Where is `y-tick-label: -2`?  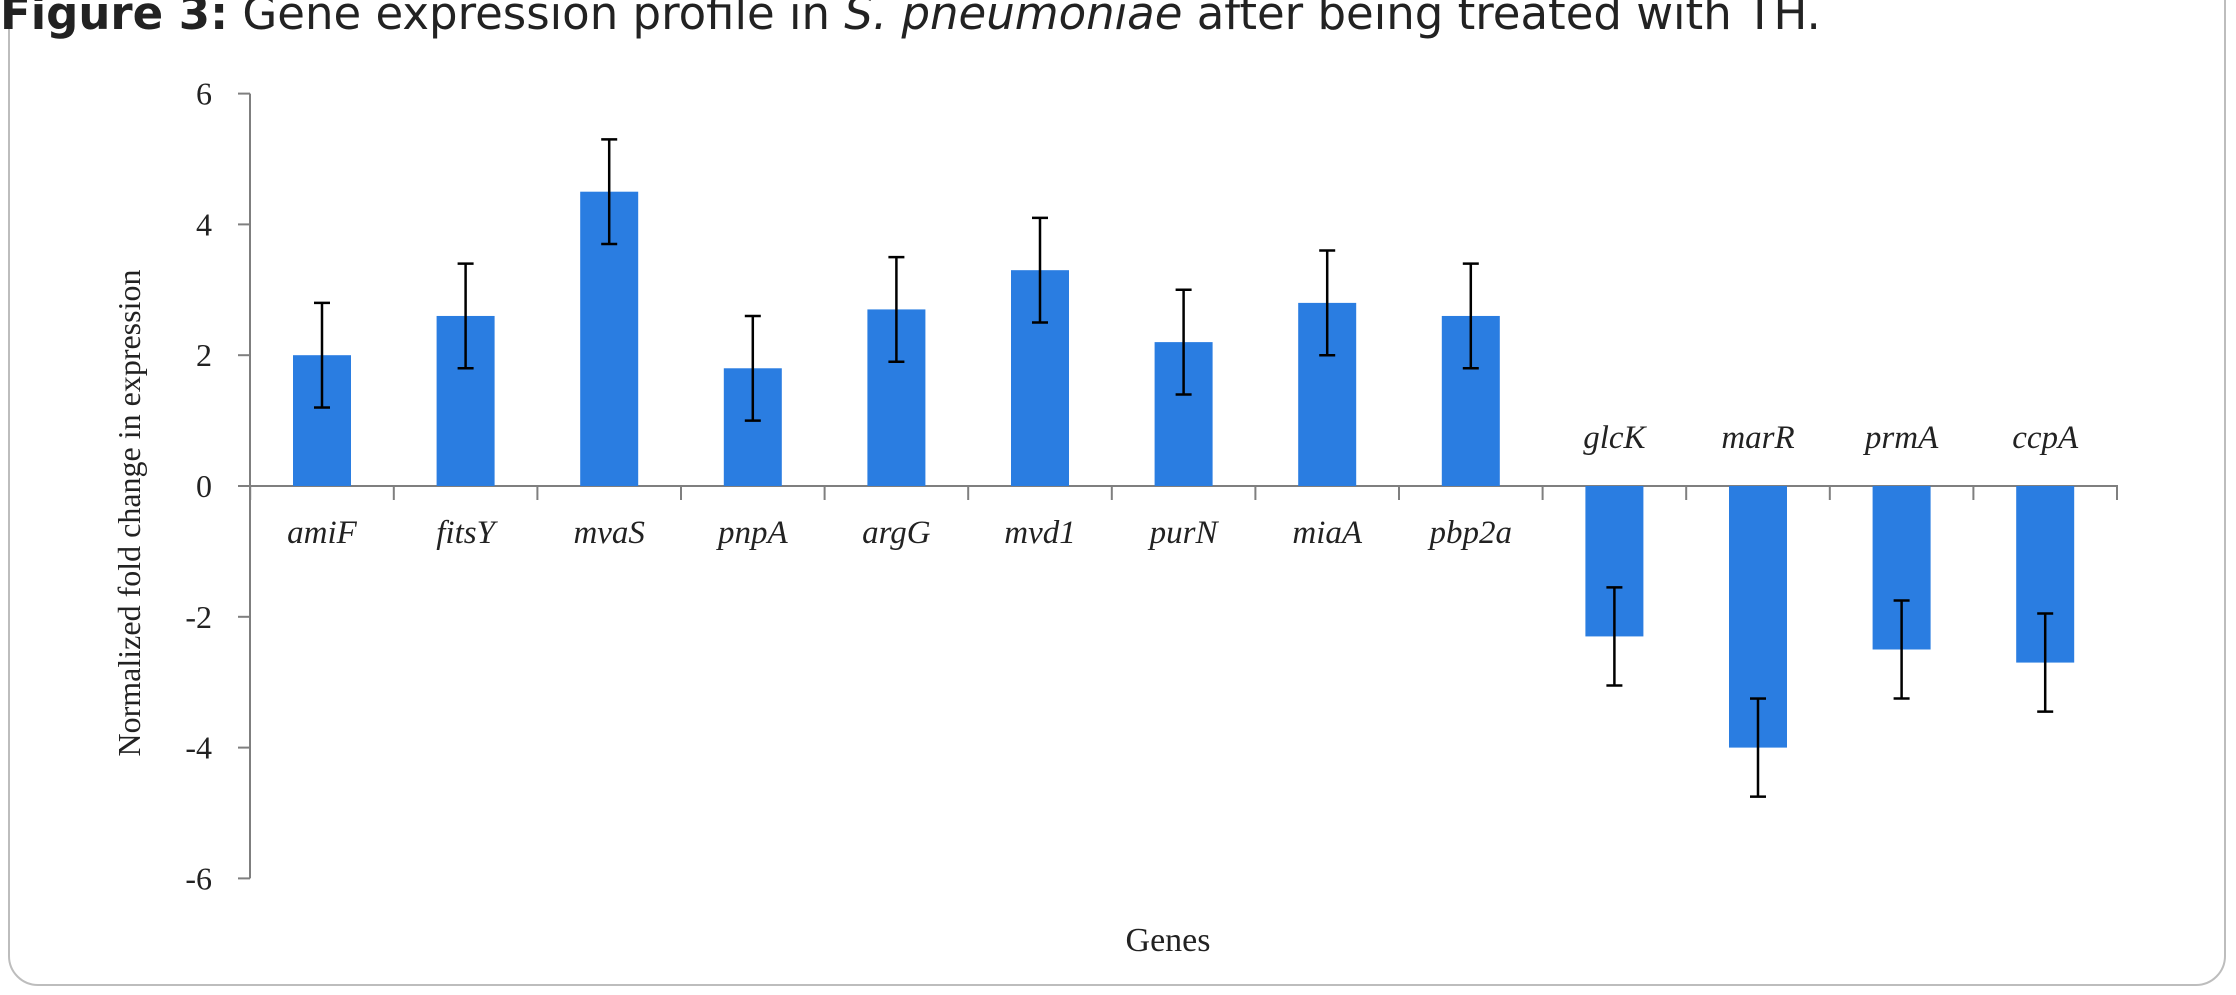
y-tick-label: -2 is located at coordinates (198, 617).